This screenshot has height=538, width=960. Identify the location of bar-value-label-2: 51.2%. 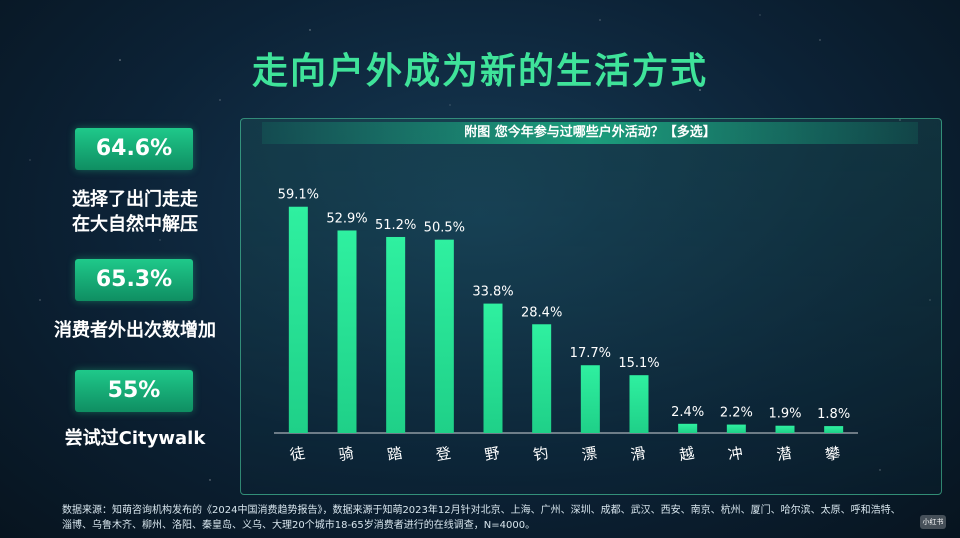
(395, 225).